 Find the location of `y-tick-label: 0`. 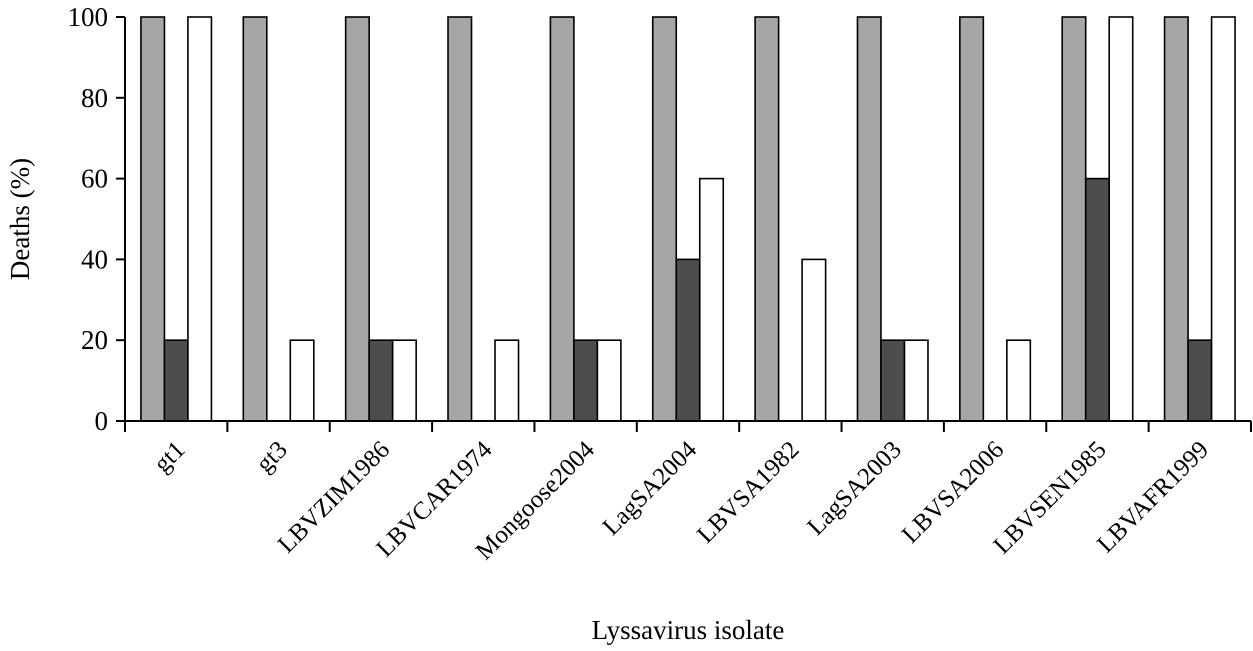

y-tick-label: 0 is located at coordinates (102, 421).